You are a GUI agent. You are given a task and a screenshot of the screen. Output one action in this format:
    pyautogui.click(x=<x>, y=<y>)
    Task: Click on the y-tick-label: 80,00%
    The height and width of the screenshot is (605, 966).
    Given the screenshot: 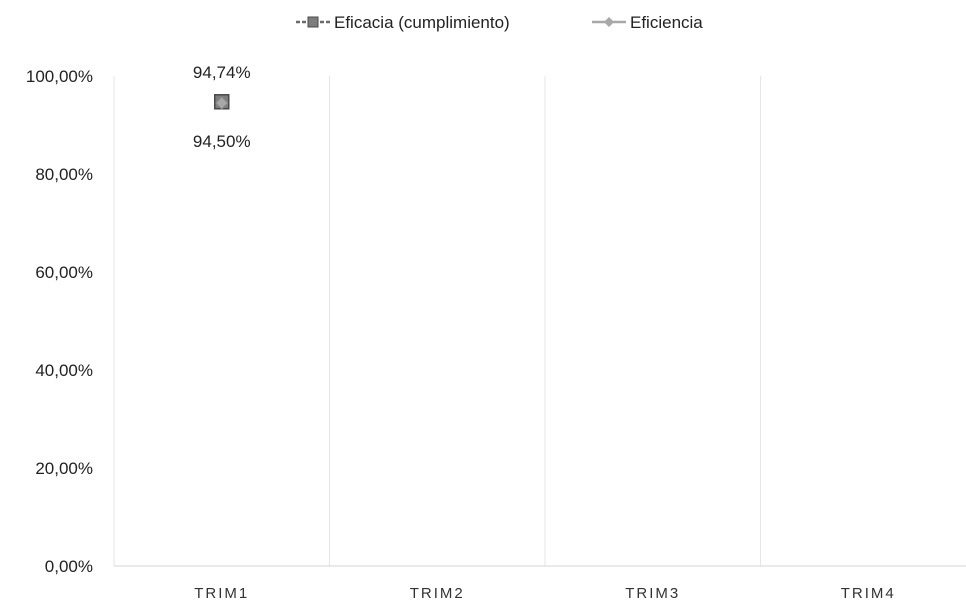 What is the action you would take?
    pyautogui.click(x=64, y=174)
    